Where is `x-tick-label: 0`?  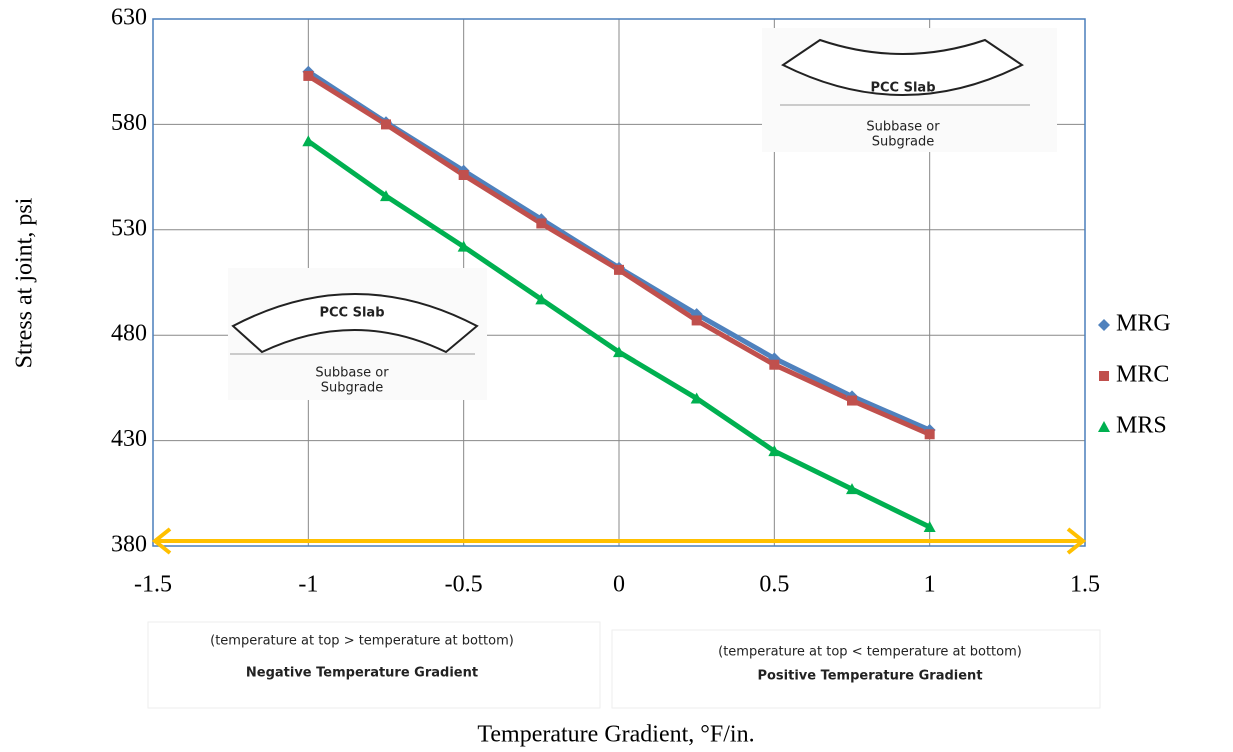
x-tick-label: 0 is located at coordinates (619, 585).